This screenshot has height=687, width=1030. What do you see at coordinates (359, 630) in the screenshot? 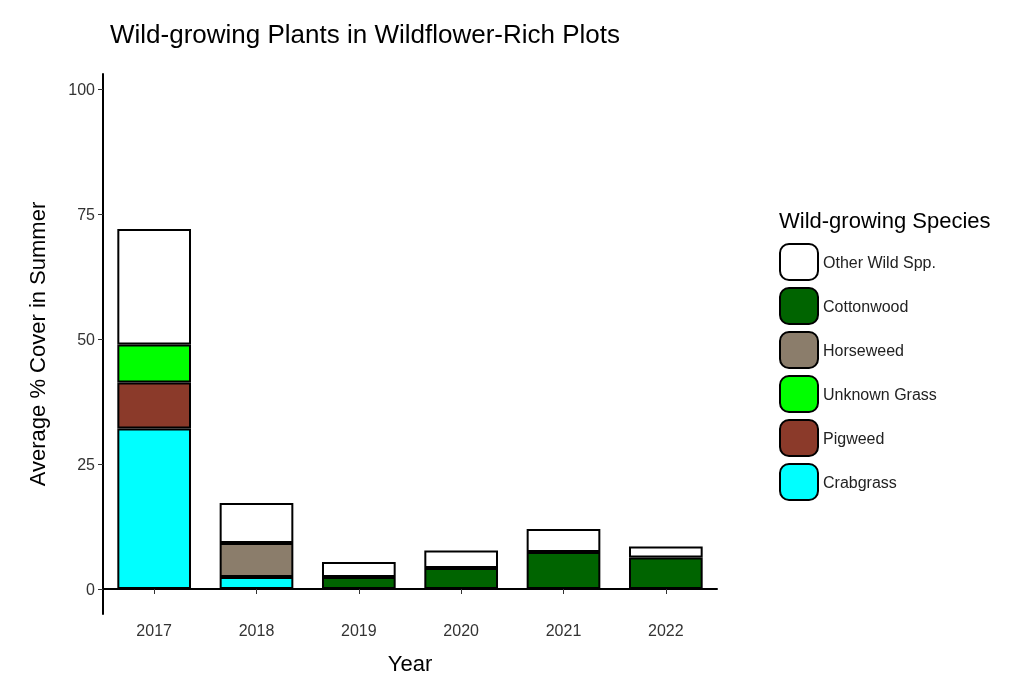
I see `x-tick-label: 2019` at bounding box center [359, 630].